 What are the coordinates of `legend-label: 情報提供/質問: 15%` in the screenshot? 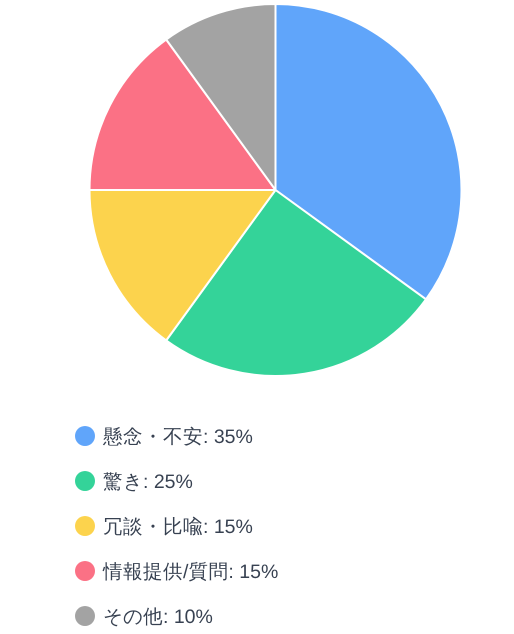 It's located at (190, 572).